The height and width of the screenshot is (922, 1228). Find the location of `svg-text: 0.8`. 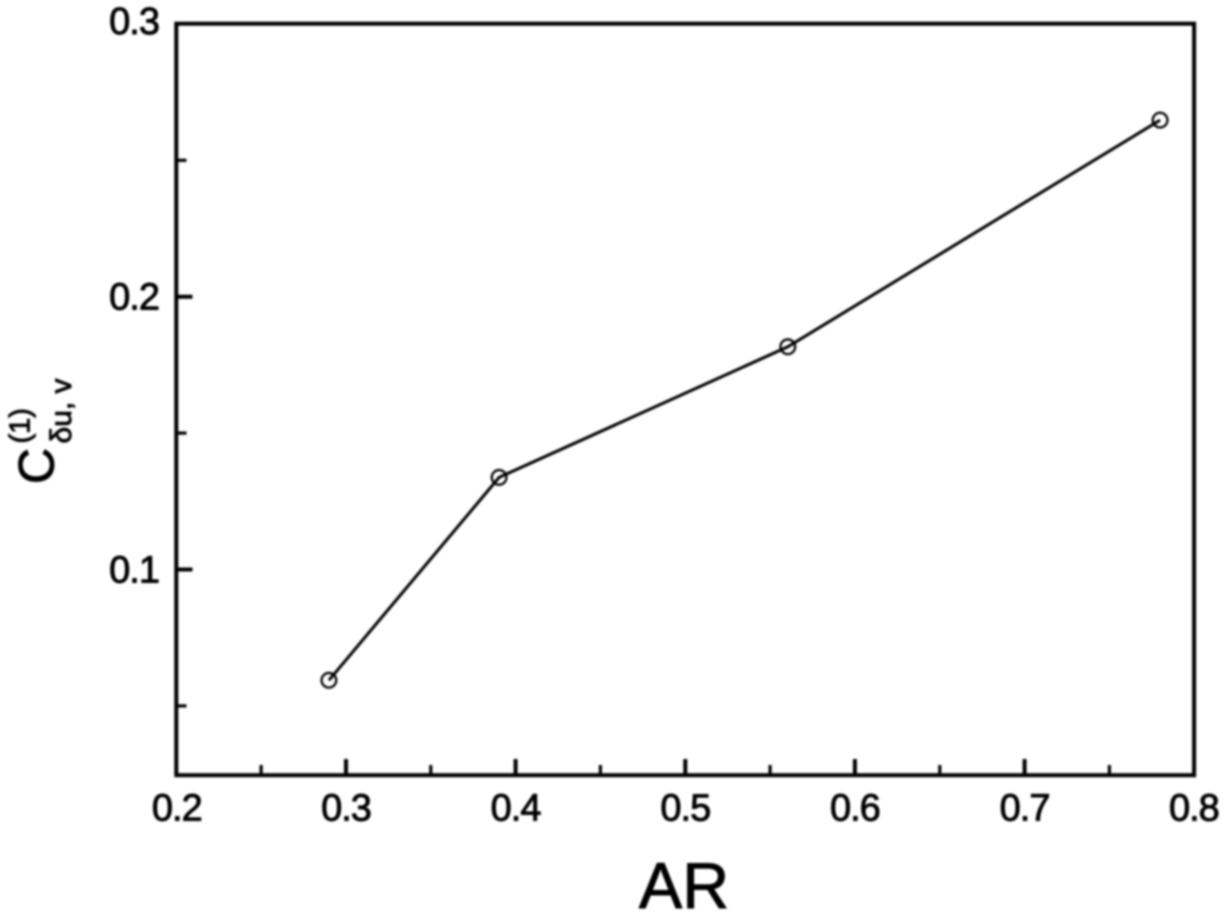

svg-text: 0.8 is located at coordinates (1194, 809).